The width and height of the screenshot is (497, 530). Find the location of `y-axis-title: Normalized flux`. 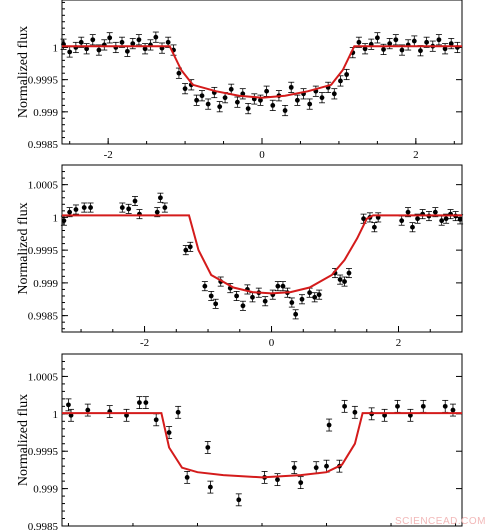

y-axis-title: Normalized flux is located at coordinates (23, 248).